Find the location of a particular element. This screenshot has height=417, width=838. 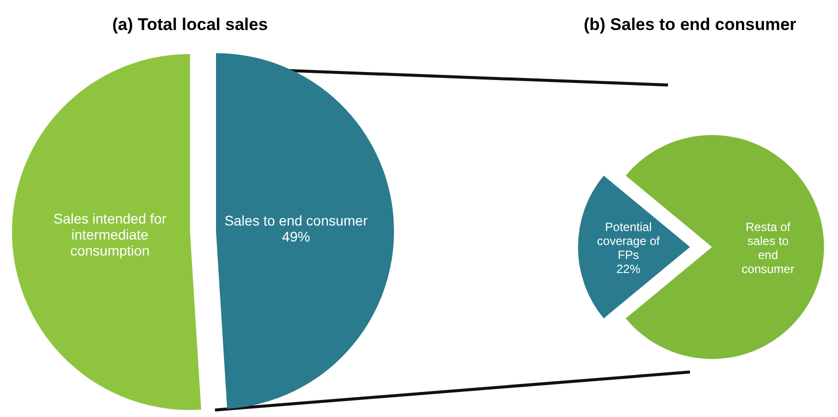

slice-label: Sales intended for intermediate consumption is located at coordinates (110, 234).